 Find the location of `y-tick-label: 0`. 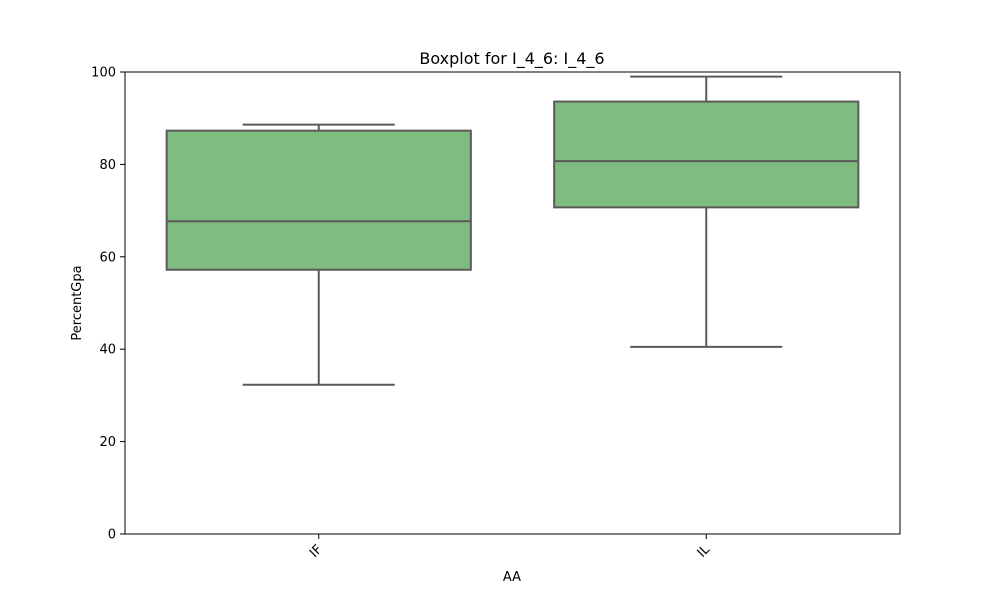

y-tick-label: 0 is located at coordinates (112, 535).